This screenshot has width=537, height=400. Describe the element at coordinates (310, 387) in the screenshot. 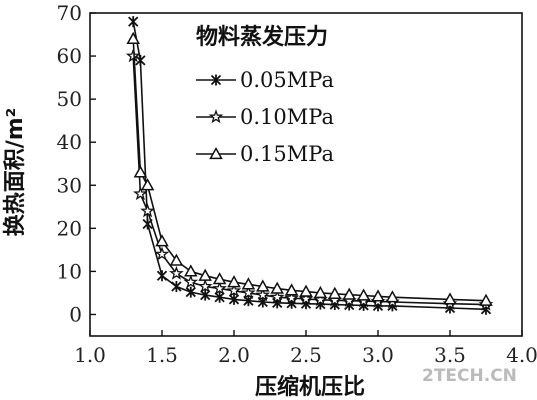

I see `x-axis-title: 压缩机压比` at that location.